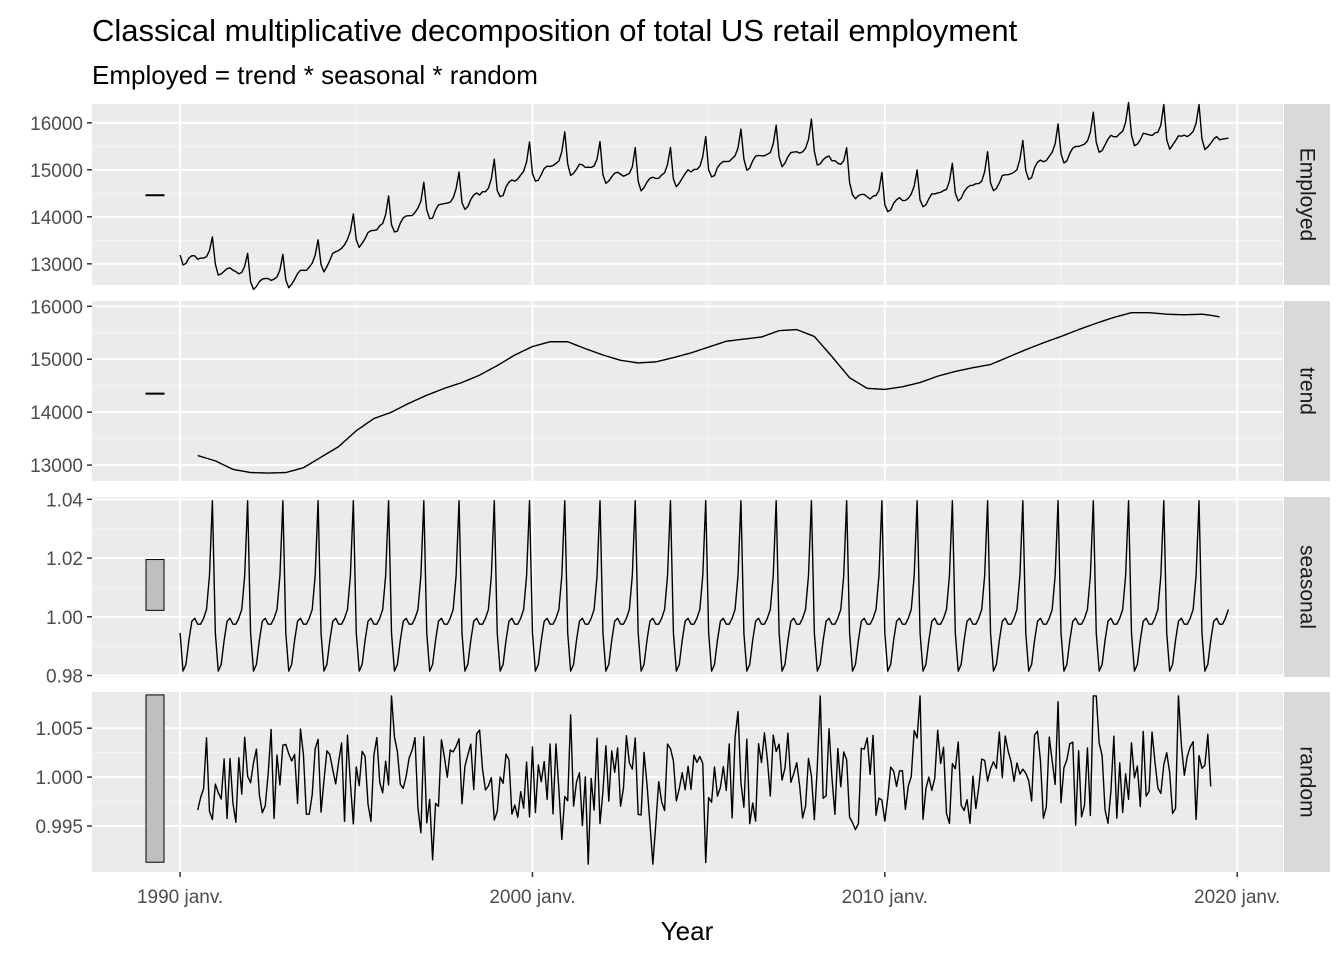  I want to click on y-tick-label: 0.995, so click(59, 827).